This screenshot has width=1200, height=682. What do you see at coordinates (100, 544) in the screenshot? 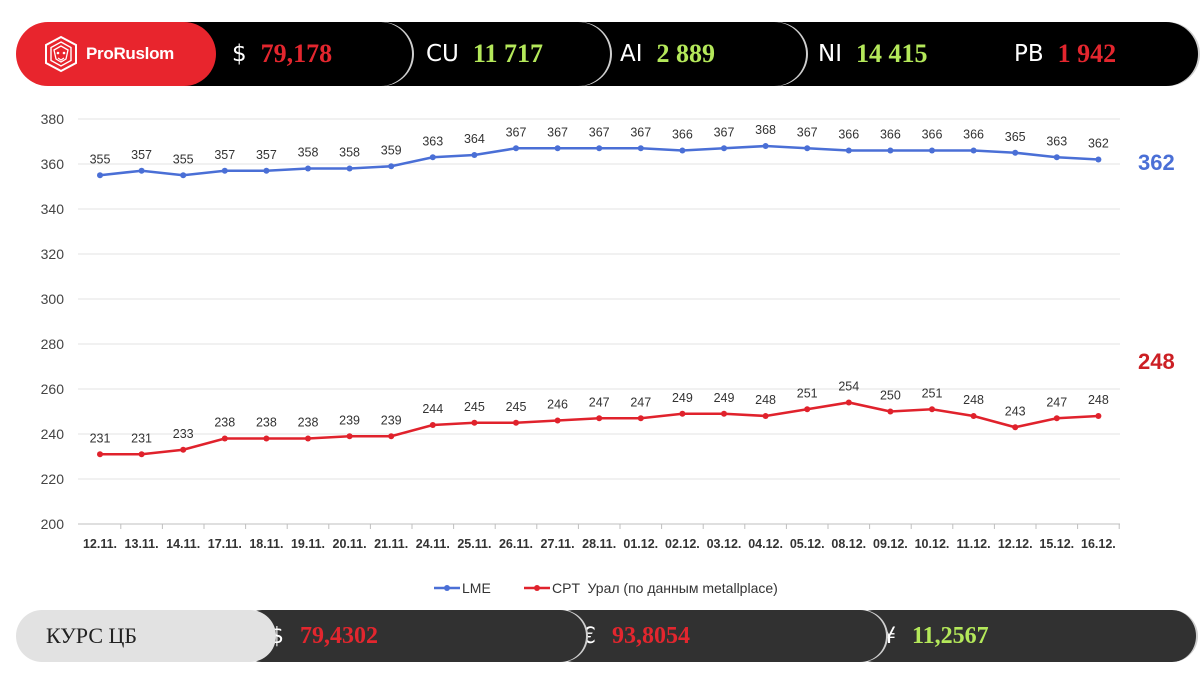
I see `x-tick-label: 12.11.` at bounding box center [100, 544].